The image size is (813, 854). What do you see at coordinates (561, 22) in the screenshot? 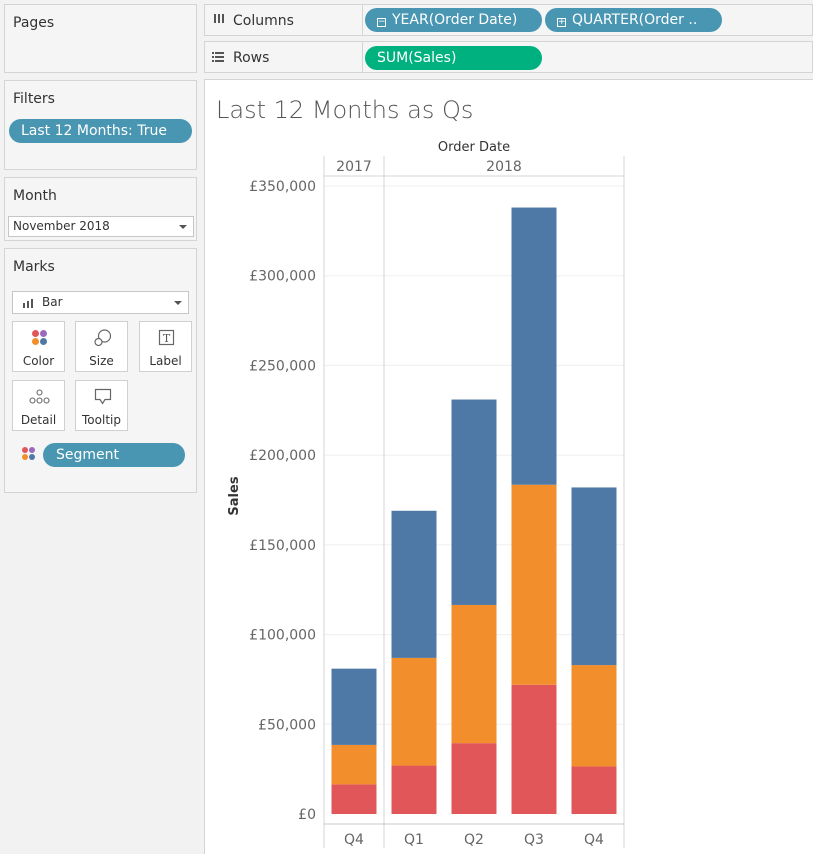
I see `expand-icon: +` at bounding box center [561, 22].